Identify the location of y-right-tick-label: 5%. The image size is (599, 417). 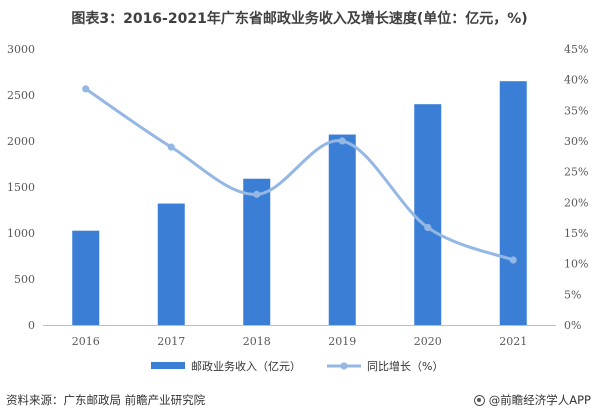
(572, 294).